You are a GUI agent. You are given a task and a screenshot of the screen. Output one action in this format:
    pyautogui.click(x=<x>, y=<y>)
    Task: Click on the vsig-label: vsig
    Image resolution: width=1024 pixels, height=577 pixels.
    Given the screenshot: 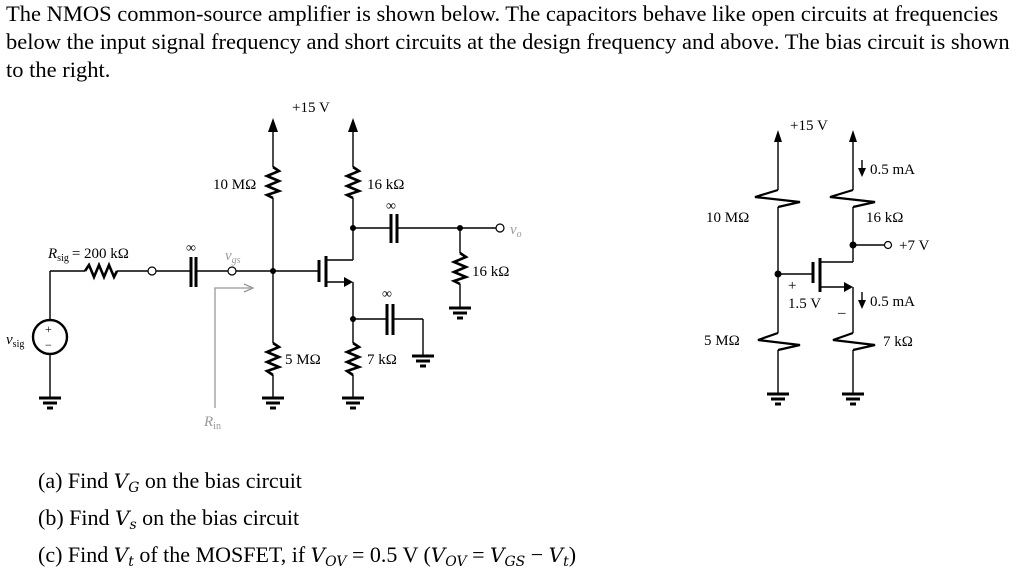 What is the action you would take?
    pyautogui.click(x=15, y=341)
    